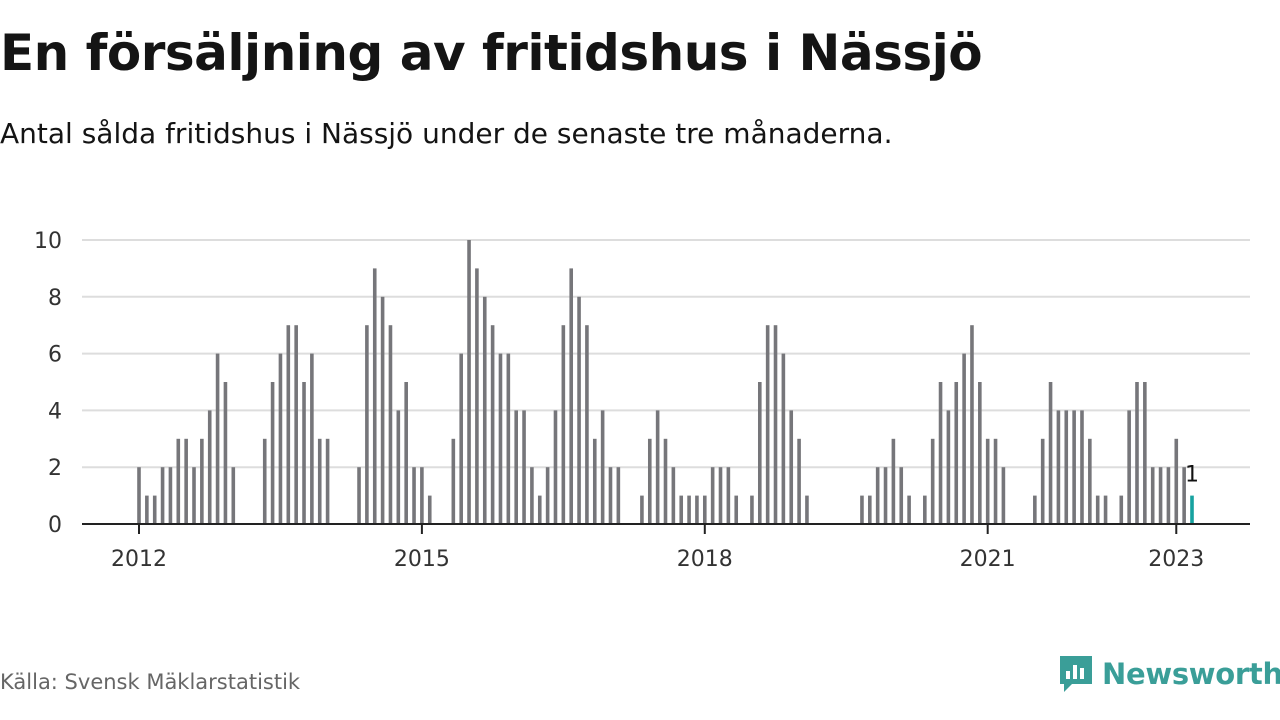  I want to click on chart-title: En försäljning av fritidshus i Nässjö, so click(491, 53).